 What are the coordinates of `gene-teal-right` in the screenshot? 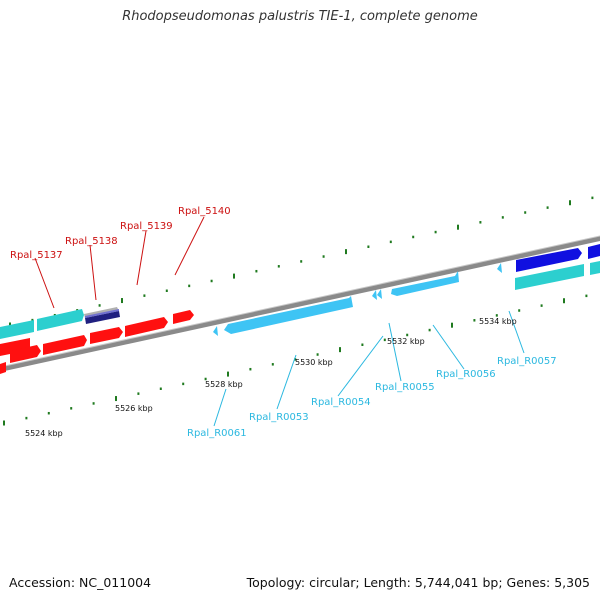 It's located at (549, 277).